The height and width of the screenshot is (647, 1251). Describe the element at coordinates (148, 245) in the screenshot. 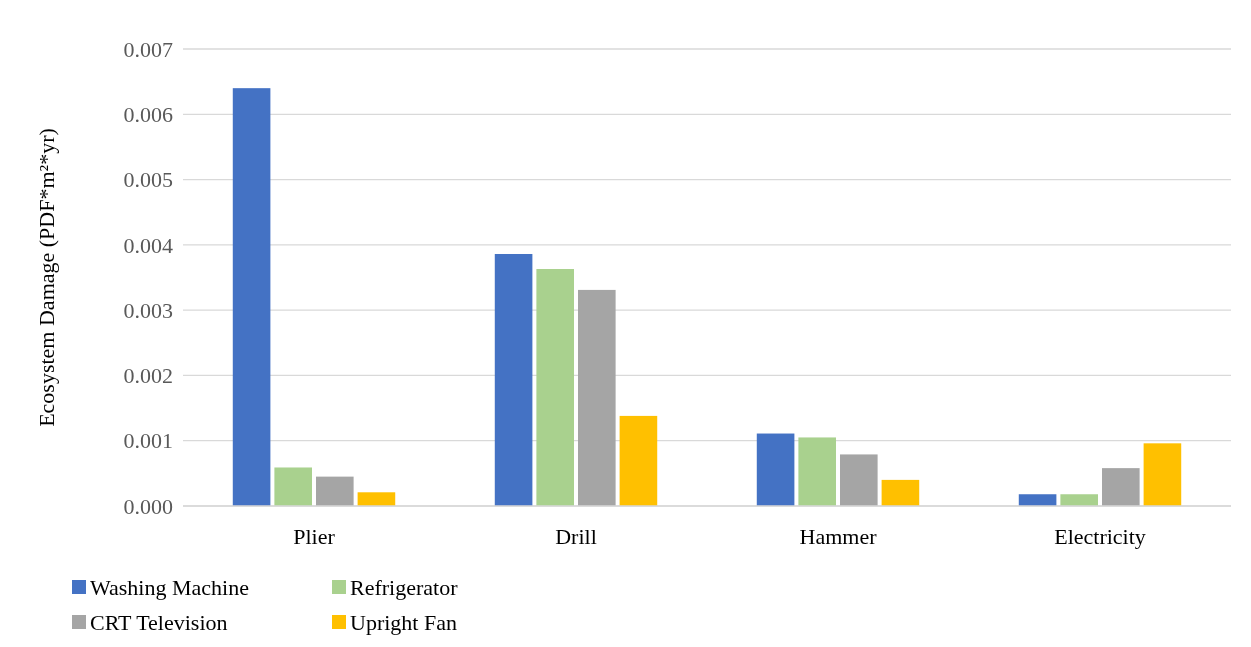

I see `y-tick-label: 0.004` at that location.